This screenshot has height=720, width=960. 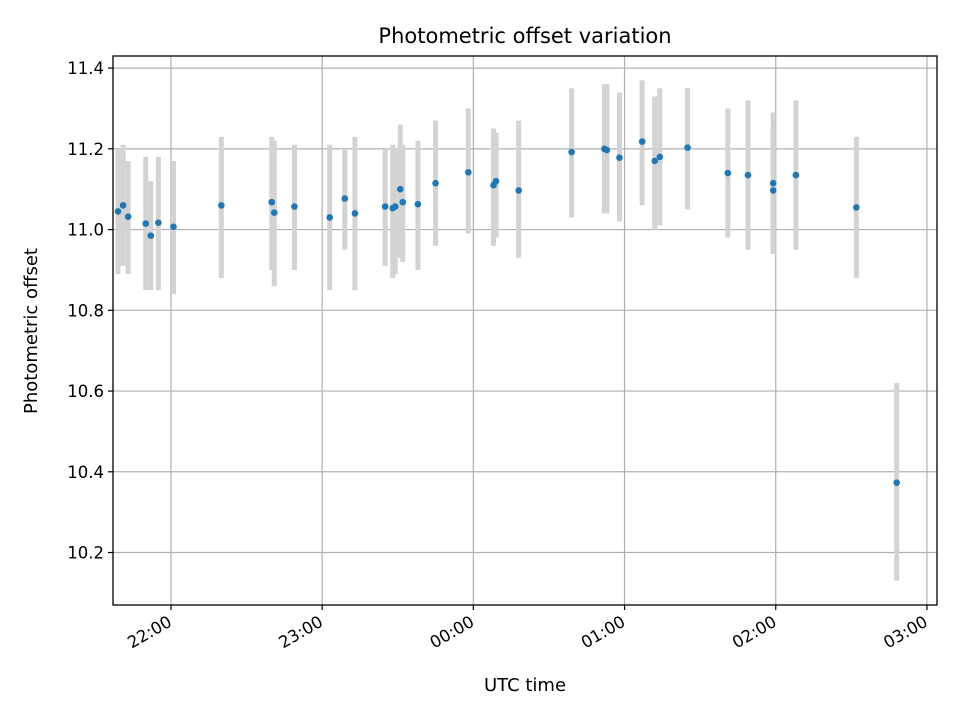 What do you see at coordinates (300, 632) in the screenshot?
I see `x-tick-label: 23:00` at bounding box center [300, 632].